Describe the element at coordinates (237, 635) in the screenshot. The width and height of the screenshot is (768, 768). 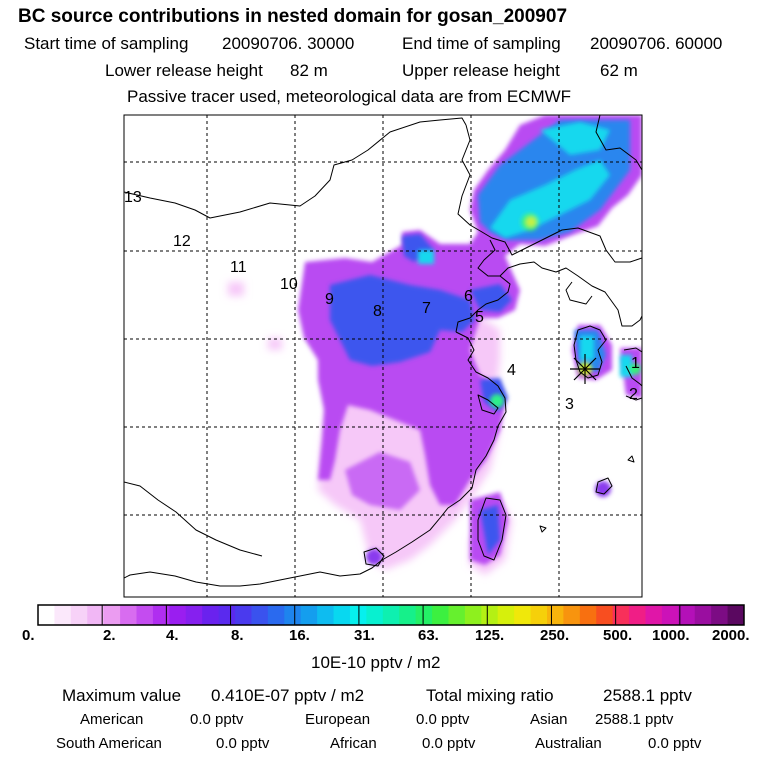
I see `colorbar-tick-8: 8.` at that location.